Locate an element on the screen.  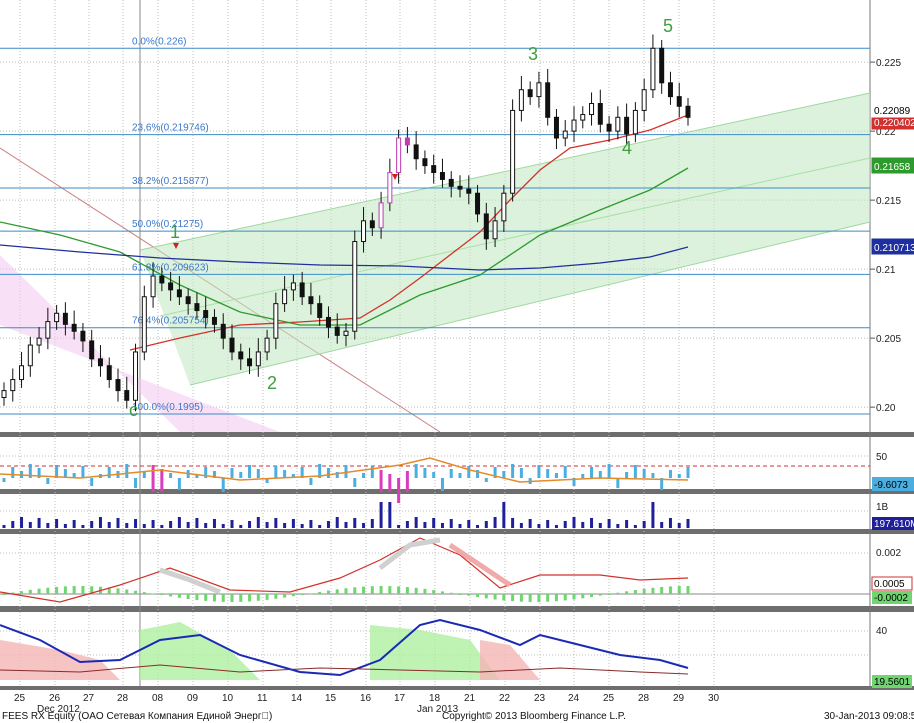
x-day-label: 25 is located at coordinates (609, 698).